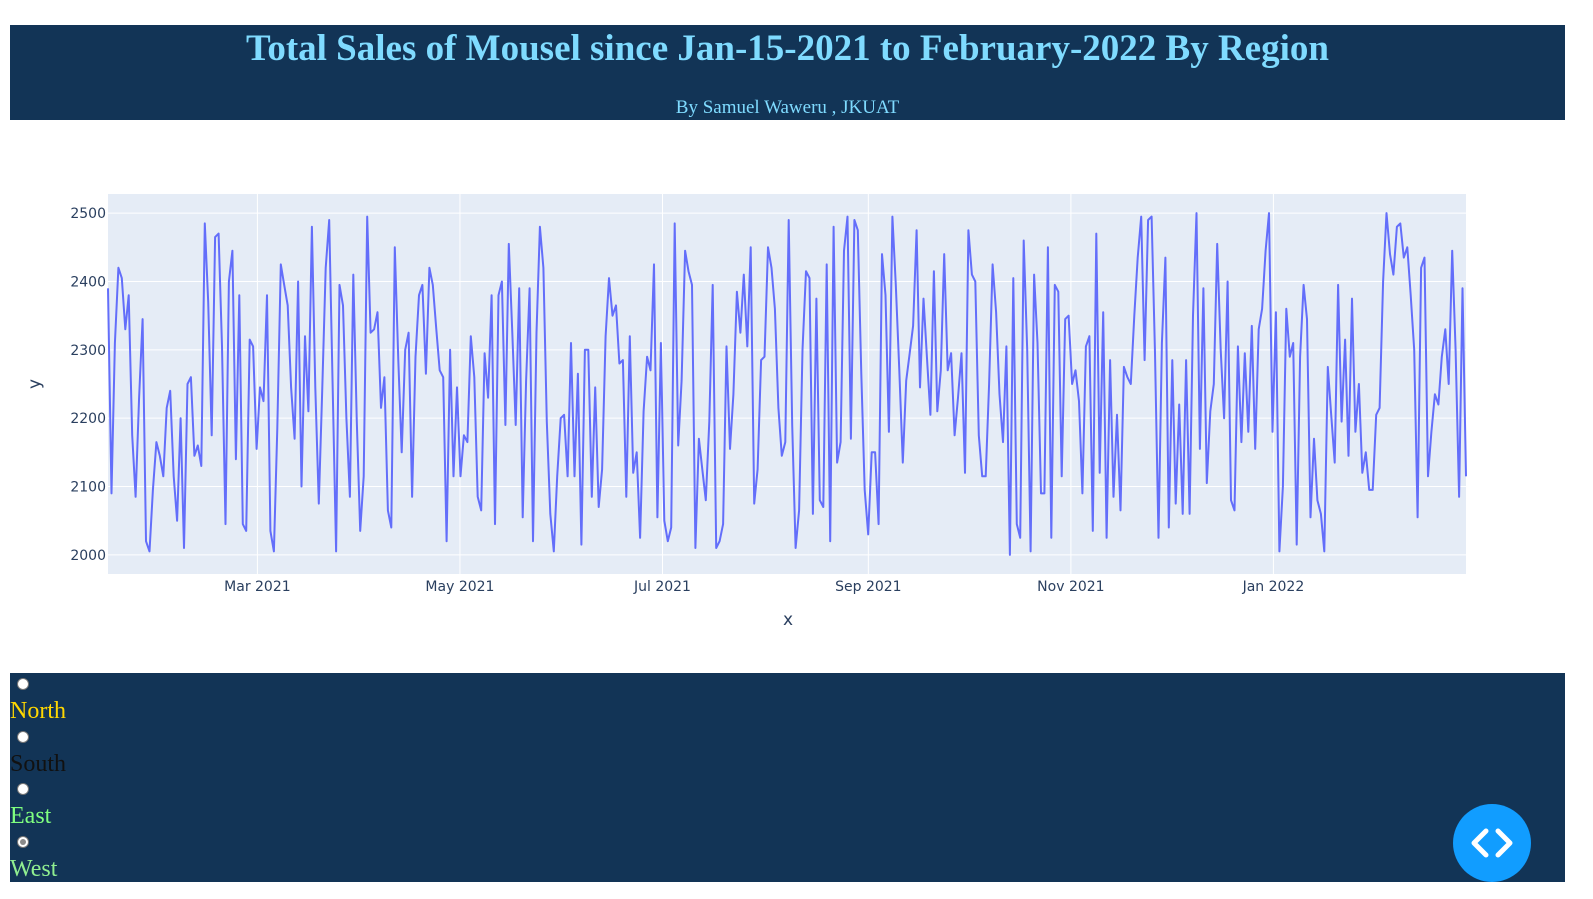 The image size is (1593, 899). Describe the element at coordinates (88, 488) in the screenshot. I see `y-tick-label: 2100` at that location.